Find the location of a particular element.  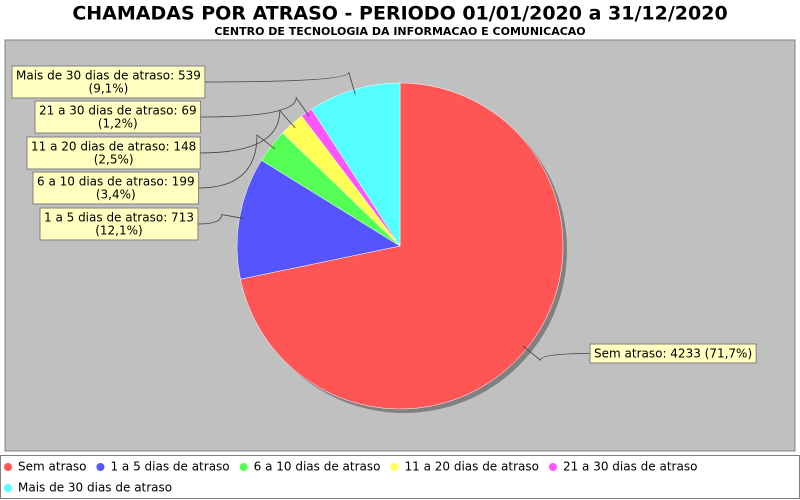

legend-label: 11 a 20 dias de atraso is located at coordinates (471, 467).